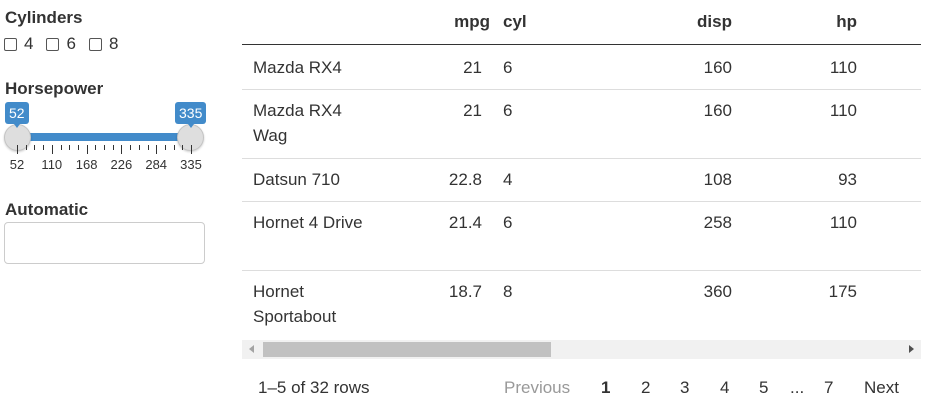  Describe the element at coordinates (472, 21) in the screenshot. I see `column-header-mpg: mpg` at that location.